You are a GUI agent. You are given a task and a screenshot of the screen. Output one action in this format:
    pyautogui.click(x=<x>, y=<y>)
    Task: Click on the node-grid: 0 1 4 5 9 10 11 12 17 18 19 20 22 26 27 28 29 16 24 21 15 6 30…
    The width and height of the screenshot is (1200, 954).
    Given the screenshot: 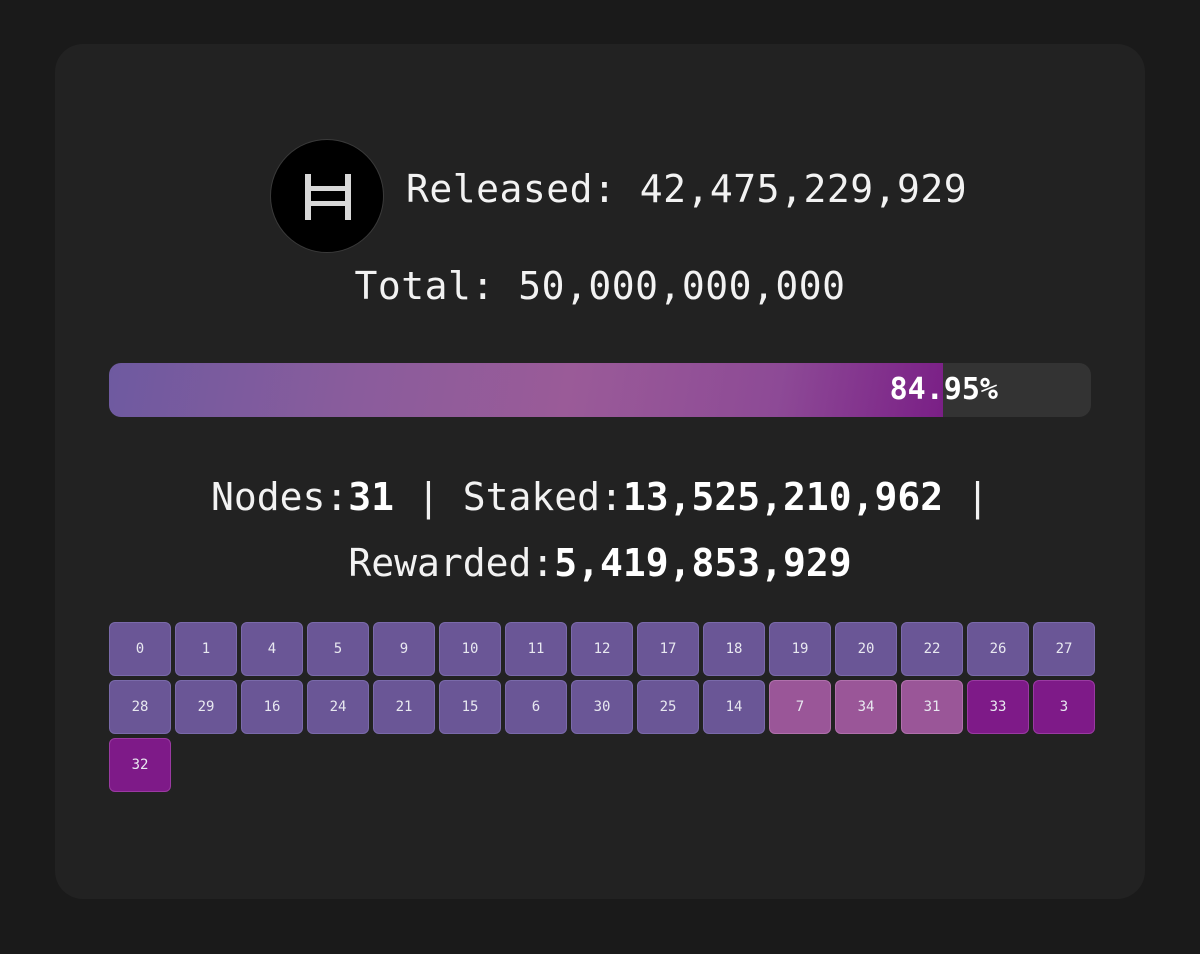 What is the action you would take?
    pyautogui.click(x=604, y=707)
    